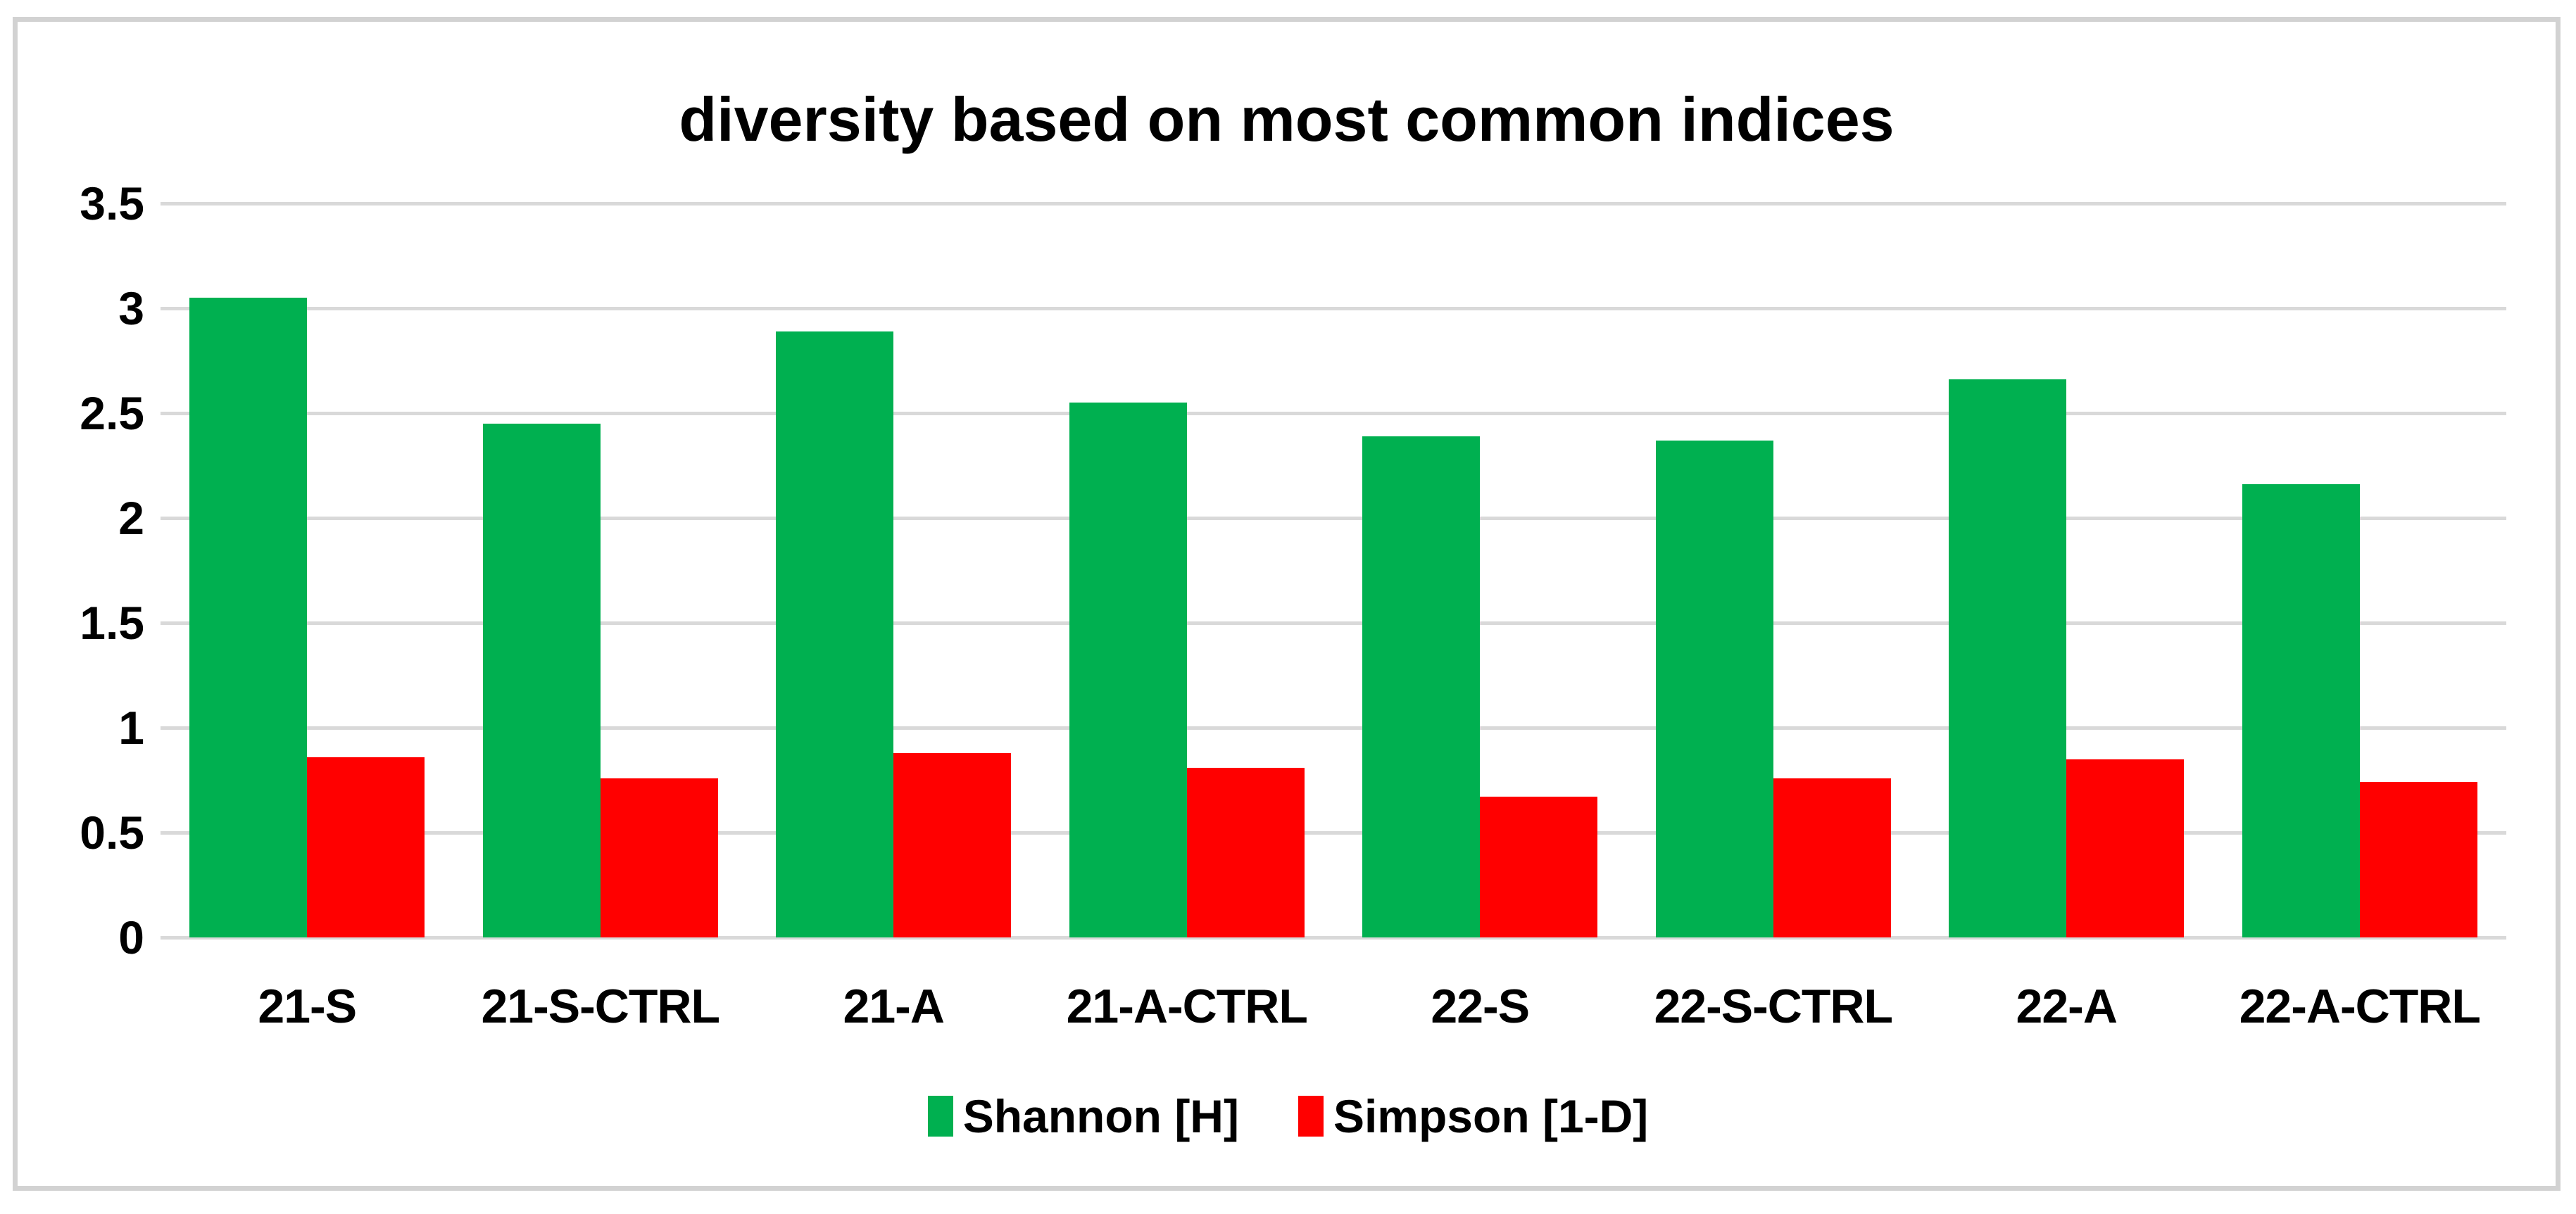  Describe the element at coordinates (894, 1007) in the screenshot. I see `x-axis-category-label: 21-A` at that location.